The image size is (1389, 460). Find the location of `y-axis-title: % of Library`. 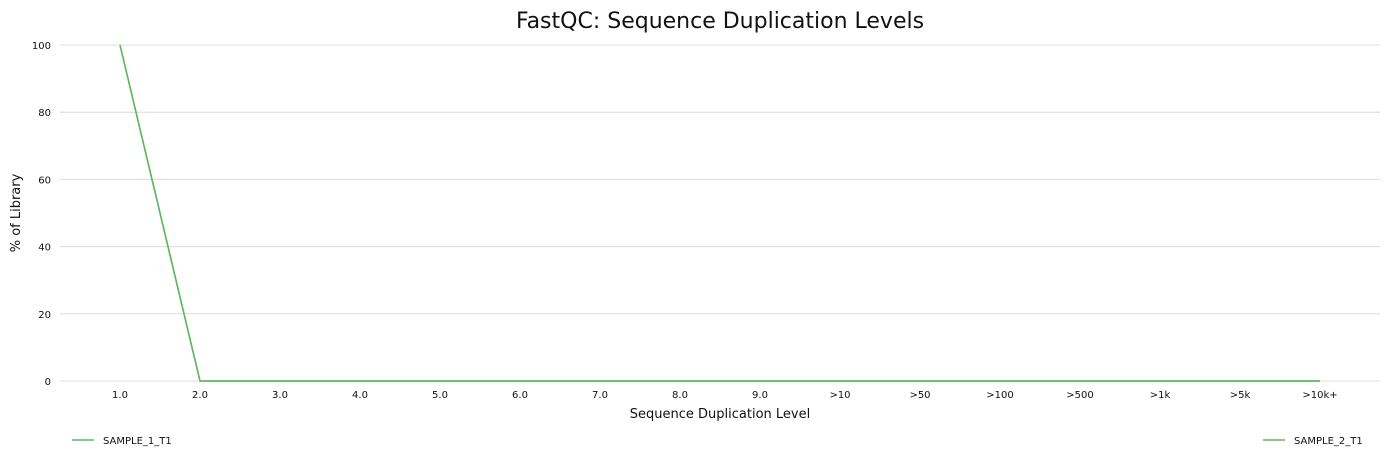

y-axis-title: % of Library is located at coordinates (16, 212).